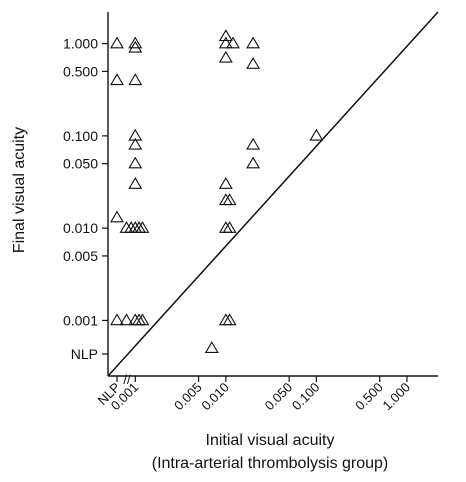 The image size is (466, 482). I want to click on x-axis-subtitle: (Intra-arterial thrombolysis group), so click(270, 463).